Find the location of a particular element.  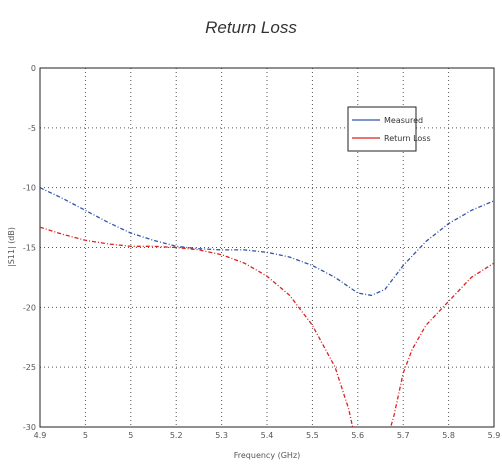

x-tick-label: 5.8 is located at coordinates (448, 435).